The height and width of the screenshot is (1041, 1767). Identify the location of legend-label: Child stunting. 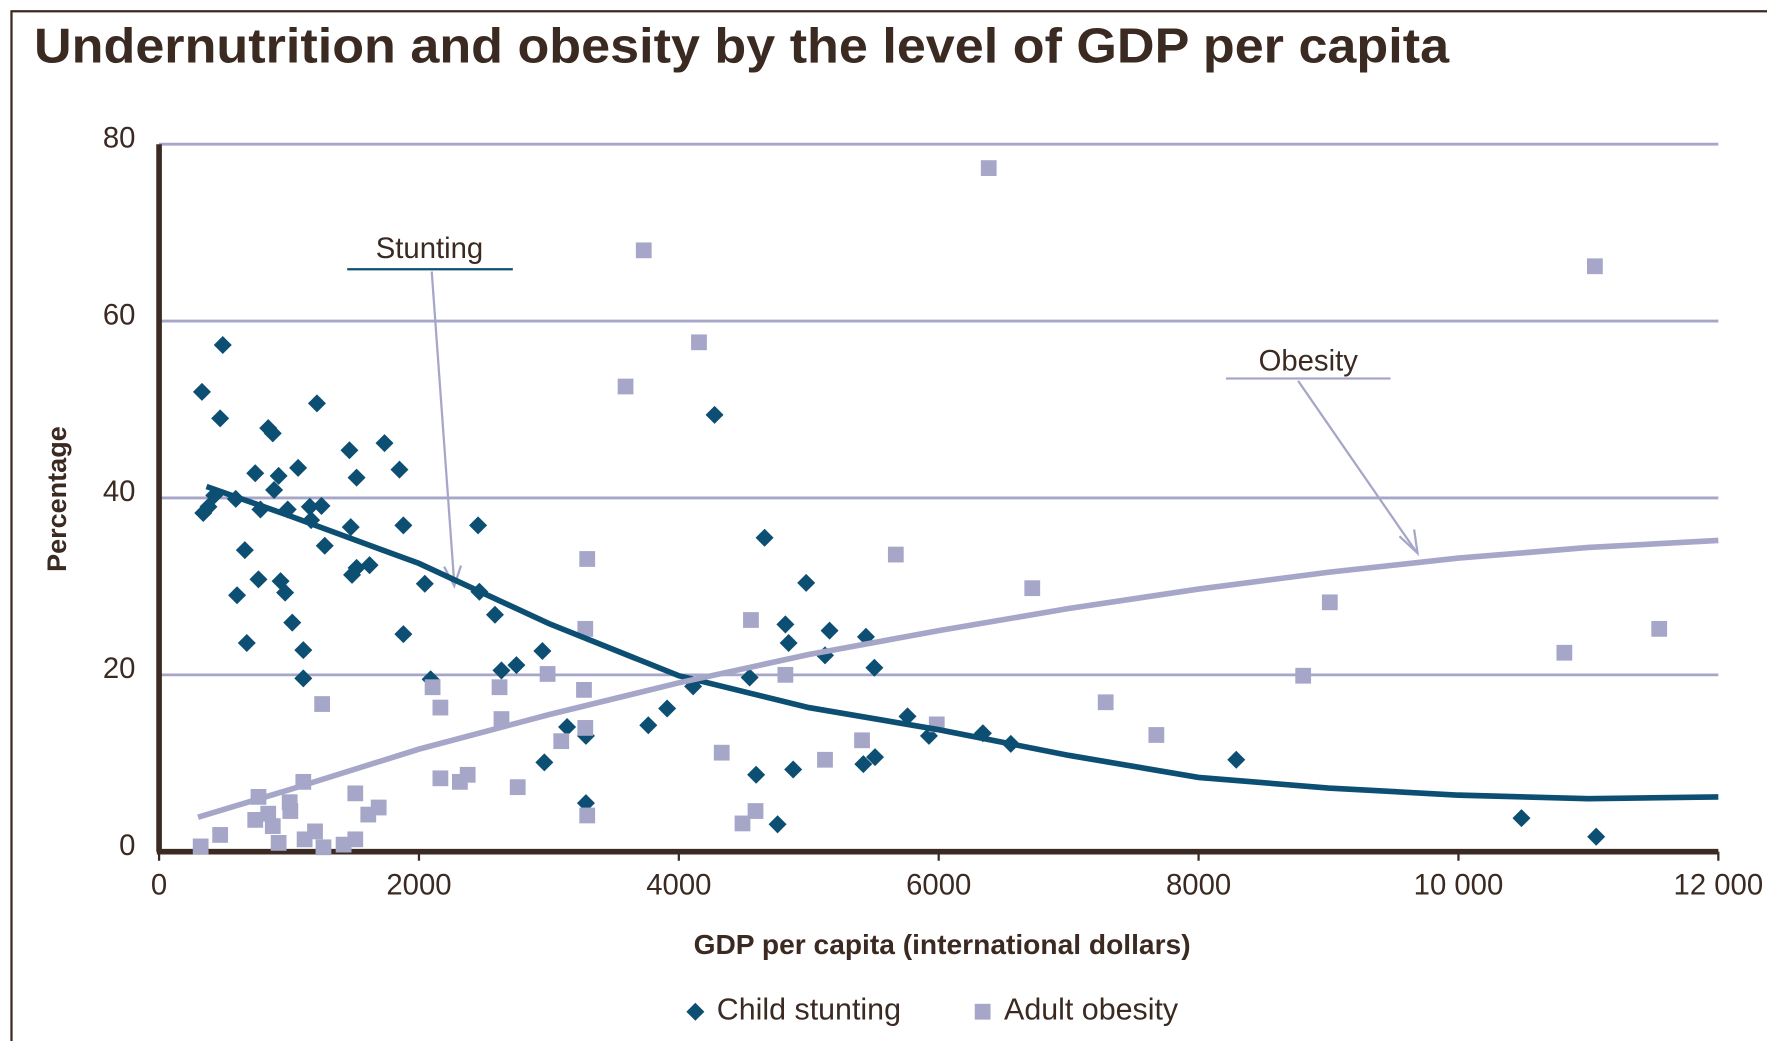
(809, 1010).